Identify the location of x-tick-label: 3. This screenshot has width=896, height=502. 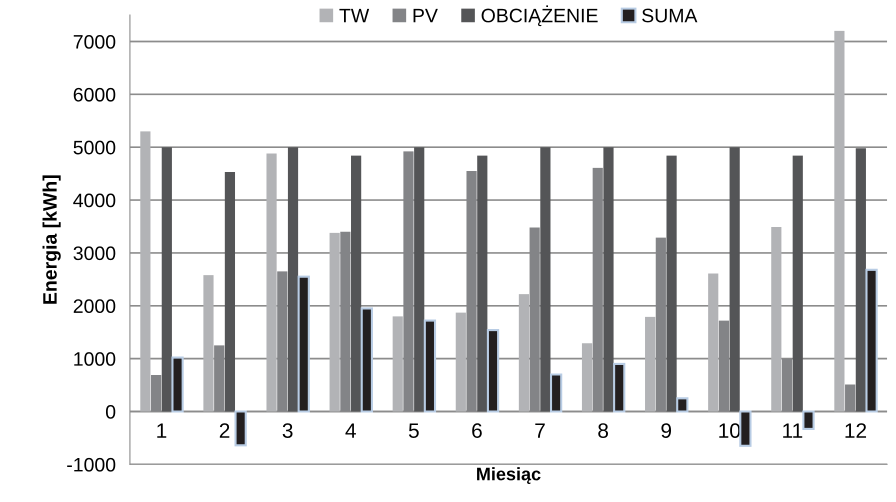
(287, 430).